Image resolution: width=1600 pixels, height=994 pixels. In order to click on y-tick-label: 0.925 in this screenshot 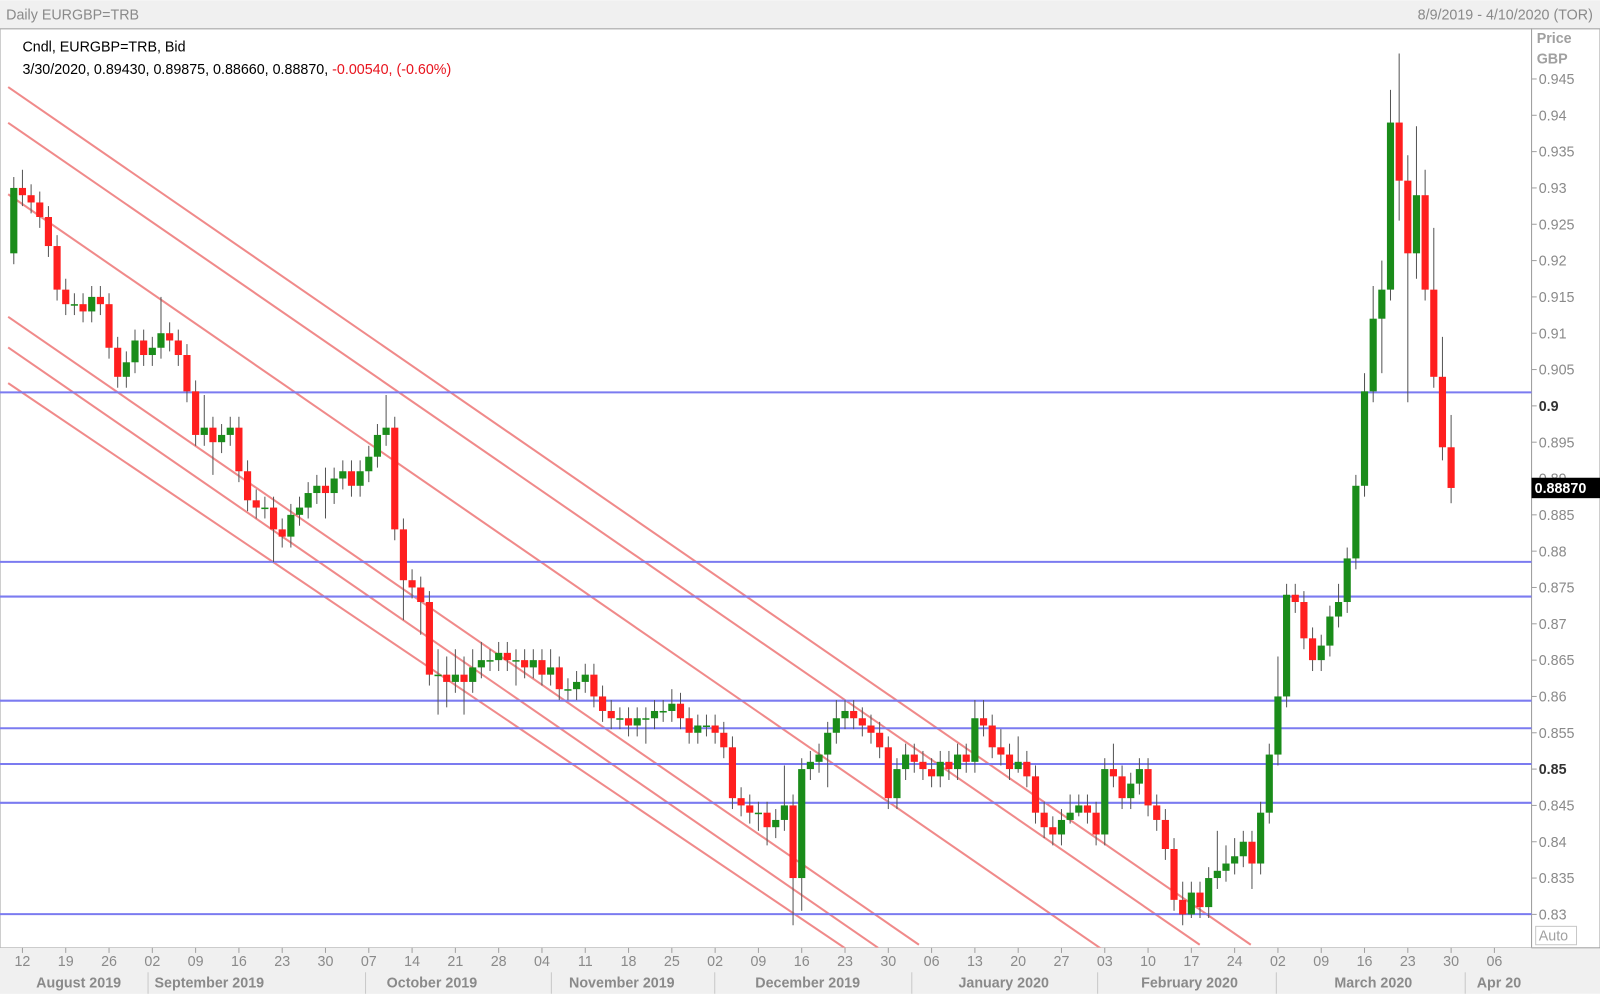, I will do `click(1557, 225)`.